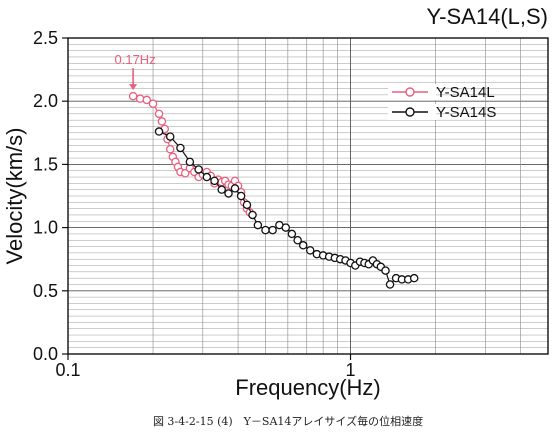 This screenshot has width=555, height=433. What do you see at coordinates (465, 92) in the screenshot?
I see `legend-label: Y-SA14L` at bounding box center [465, 92].